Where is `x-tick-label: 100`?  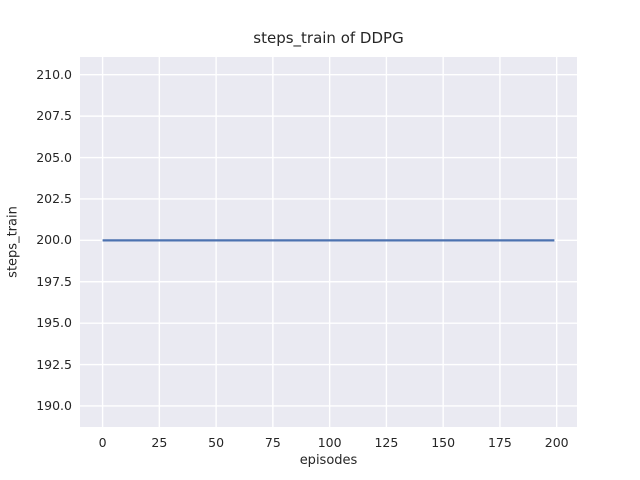 x-tick-label: 100 is located at coordinates (329, 442).